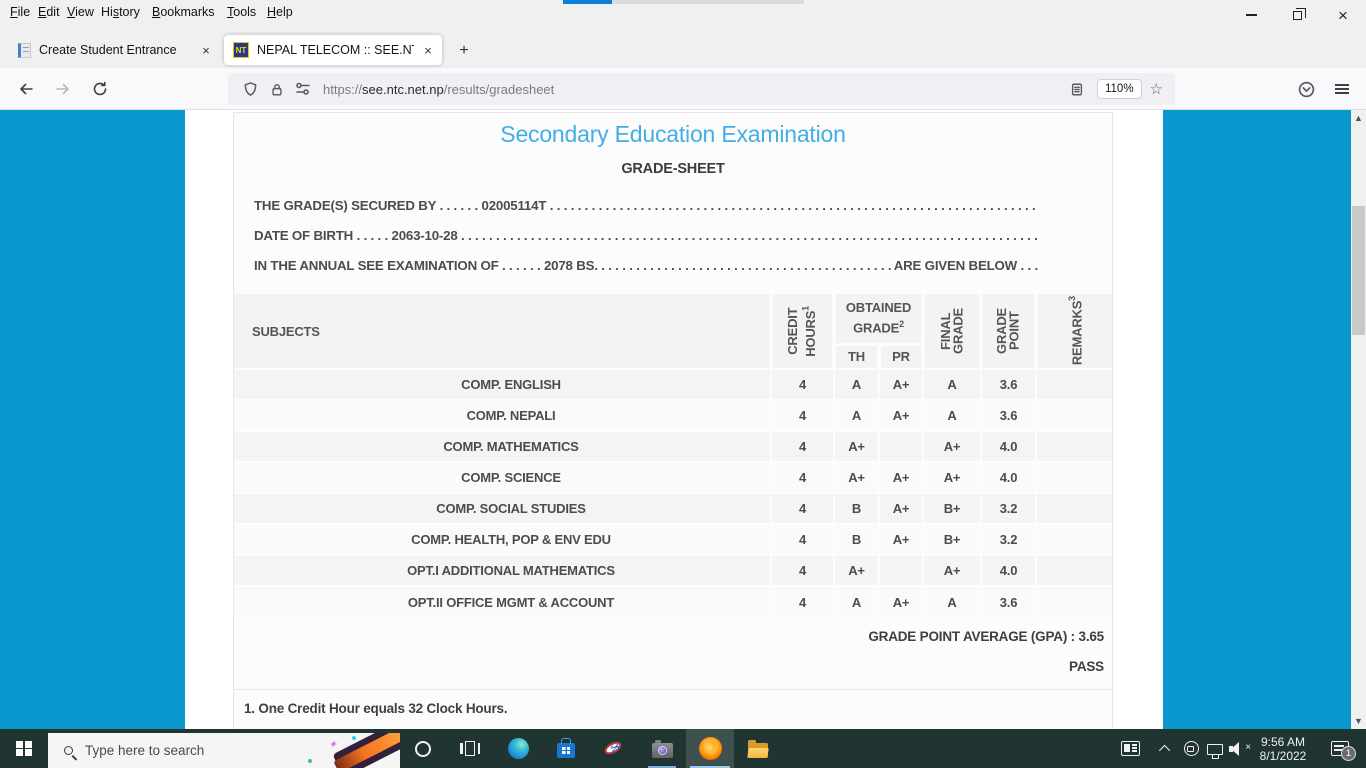 The image size is (1366, 768). Describe the element at coordinates (1348, 753) in the screenshot. I see `notification-count-badge: 1` at that location.